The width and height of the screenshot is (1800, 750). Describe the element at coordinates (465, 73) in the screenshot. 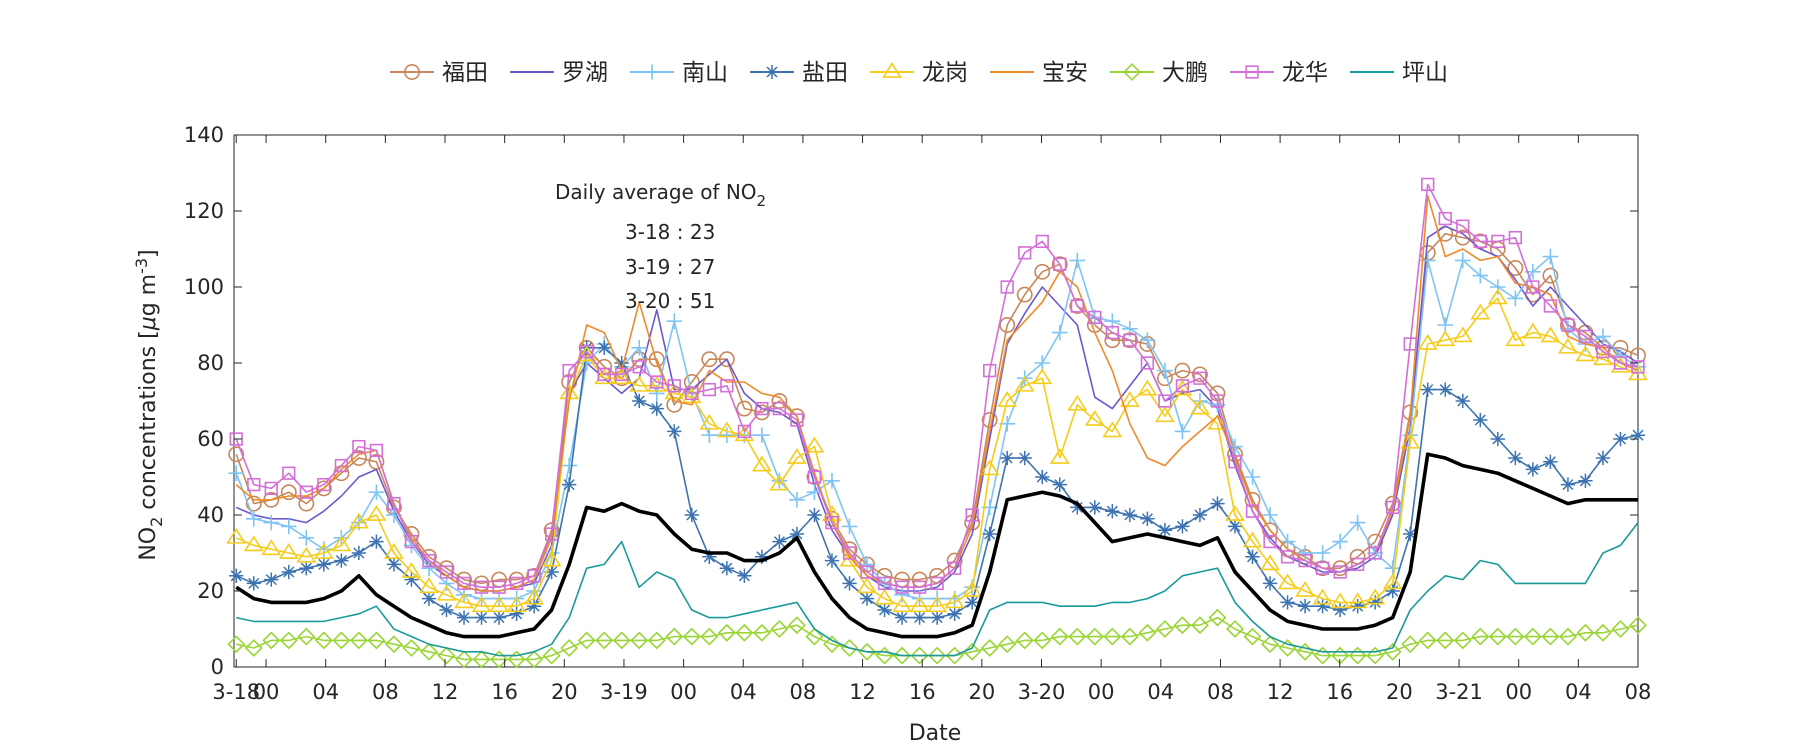

I see `legend-label: 福田` at that location.